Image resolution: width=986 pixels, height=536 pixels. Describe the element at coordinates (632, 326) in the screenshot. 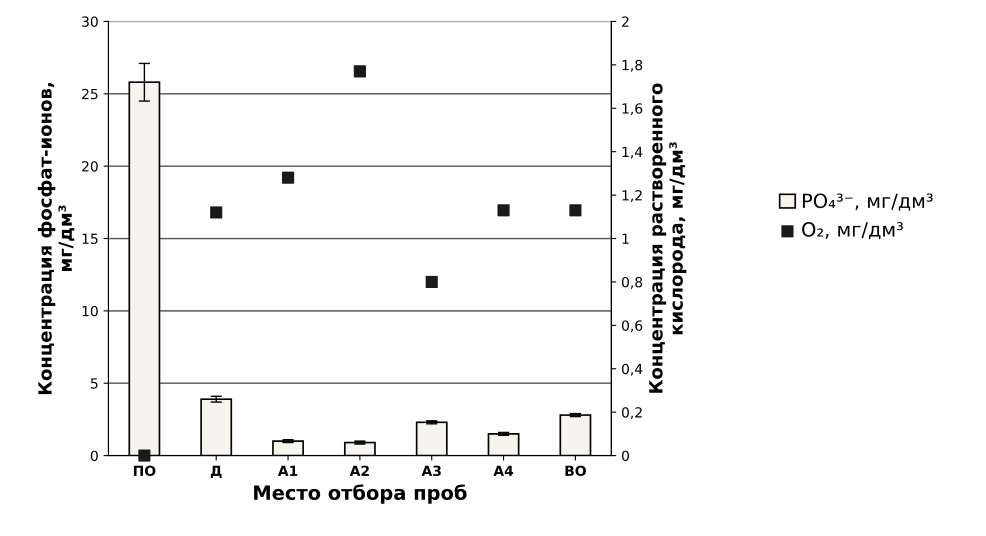

I see `y2-tick-label: 0,6` at that location.